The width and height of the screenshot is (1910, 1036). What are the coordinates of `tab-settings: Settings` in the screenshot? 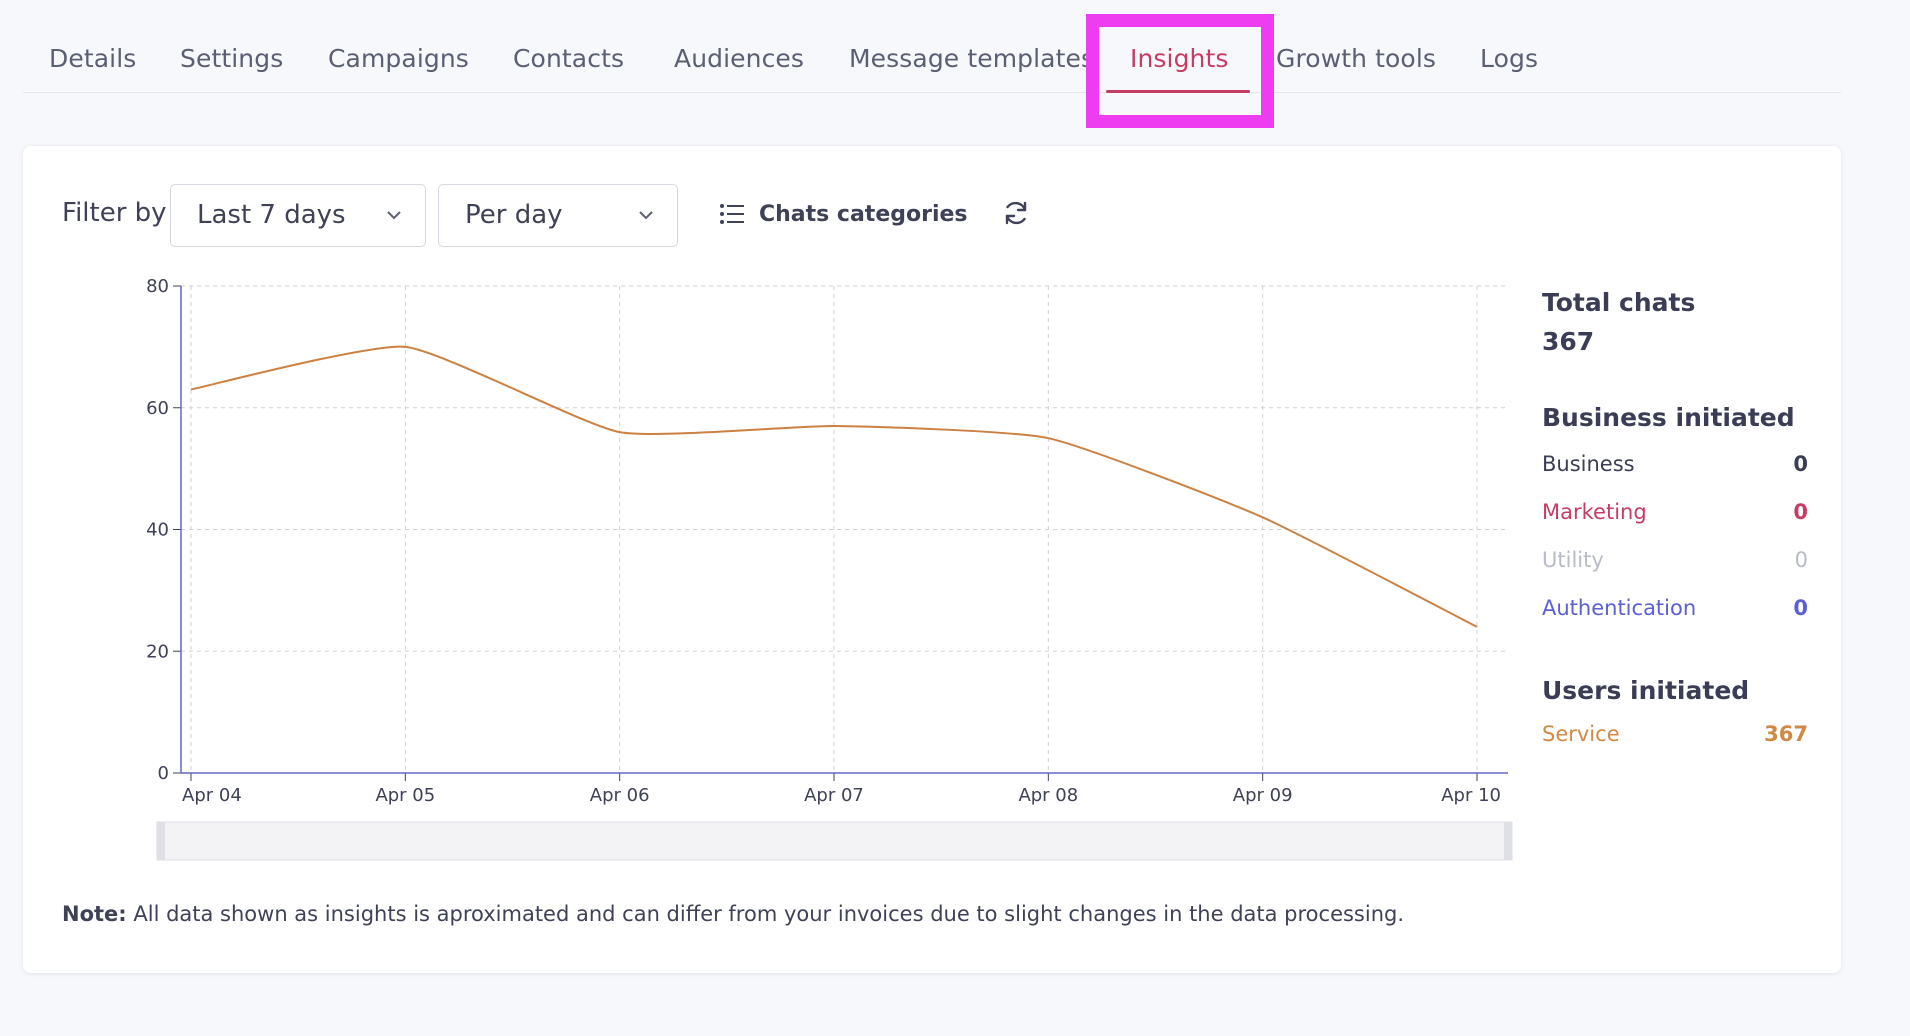 It's located at (232, 58).